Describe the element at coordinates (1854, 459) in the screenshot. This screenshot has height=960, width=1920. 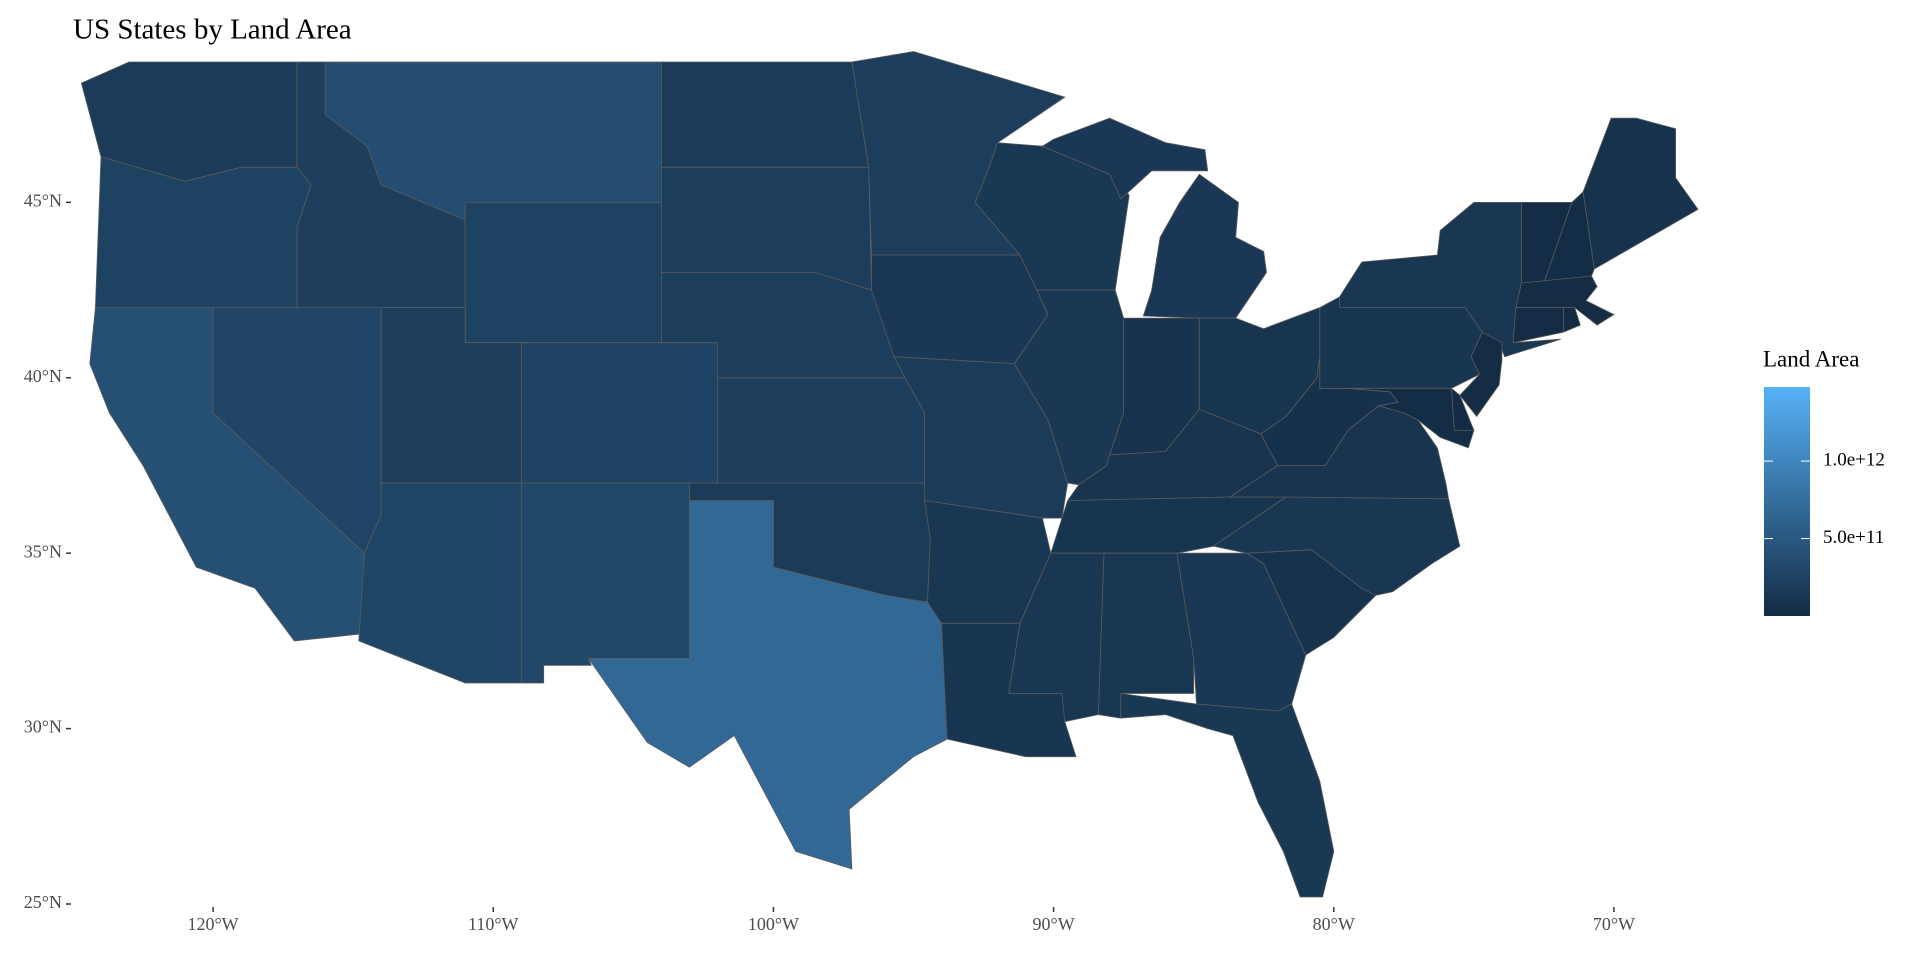
I see `colorbar-tick-label: 1.0e+12` at that location.